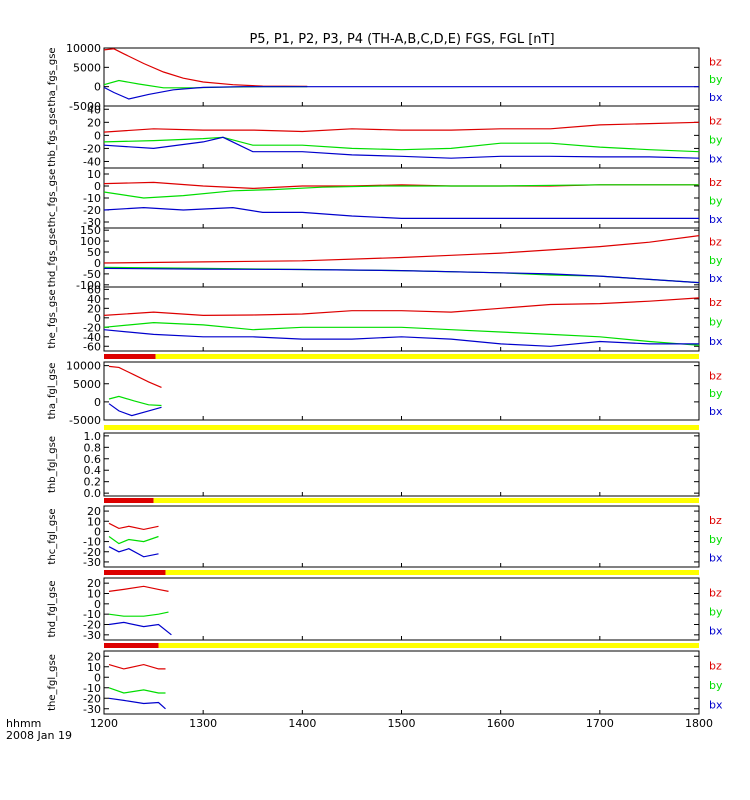 Image resolution: width=750 pixels, height=800 pixels. Describe the element at coordinates (93, 447) in the screenshot. I see `y-tick-label: 0.8` at that location.